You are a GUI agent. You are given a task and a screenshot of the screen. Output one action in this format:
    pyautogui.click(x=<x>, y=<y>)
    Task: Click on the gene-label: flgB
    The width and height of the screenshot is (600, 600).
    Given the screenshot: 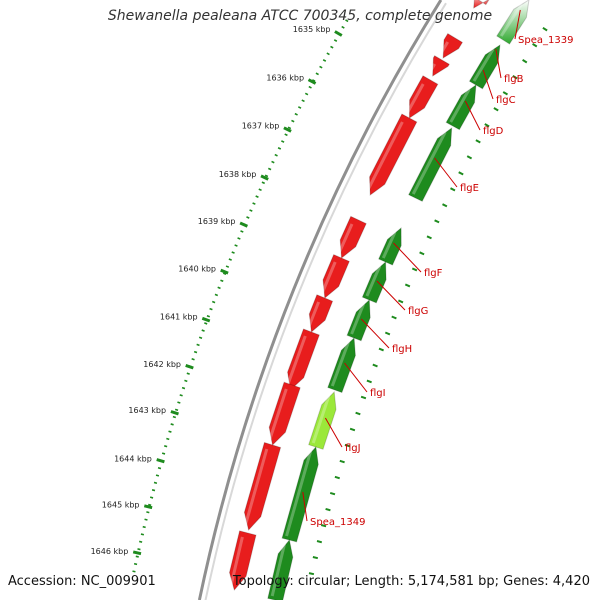 What is the action you would take?
    pyautogui.click(x=514, y=79)
    